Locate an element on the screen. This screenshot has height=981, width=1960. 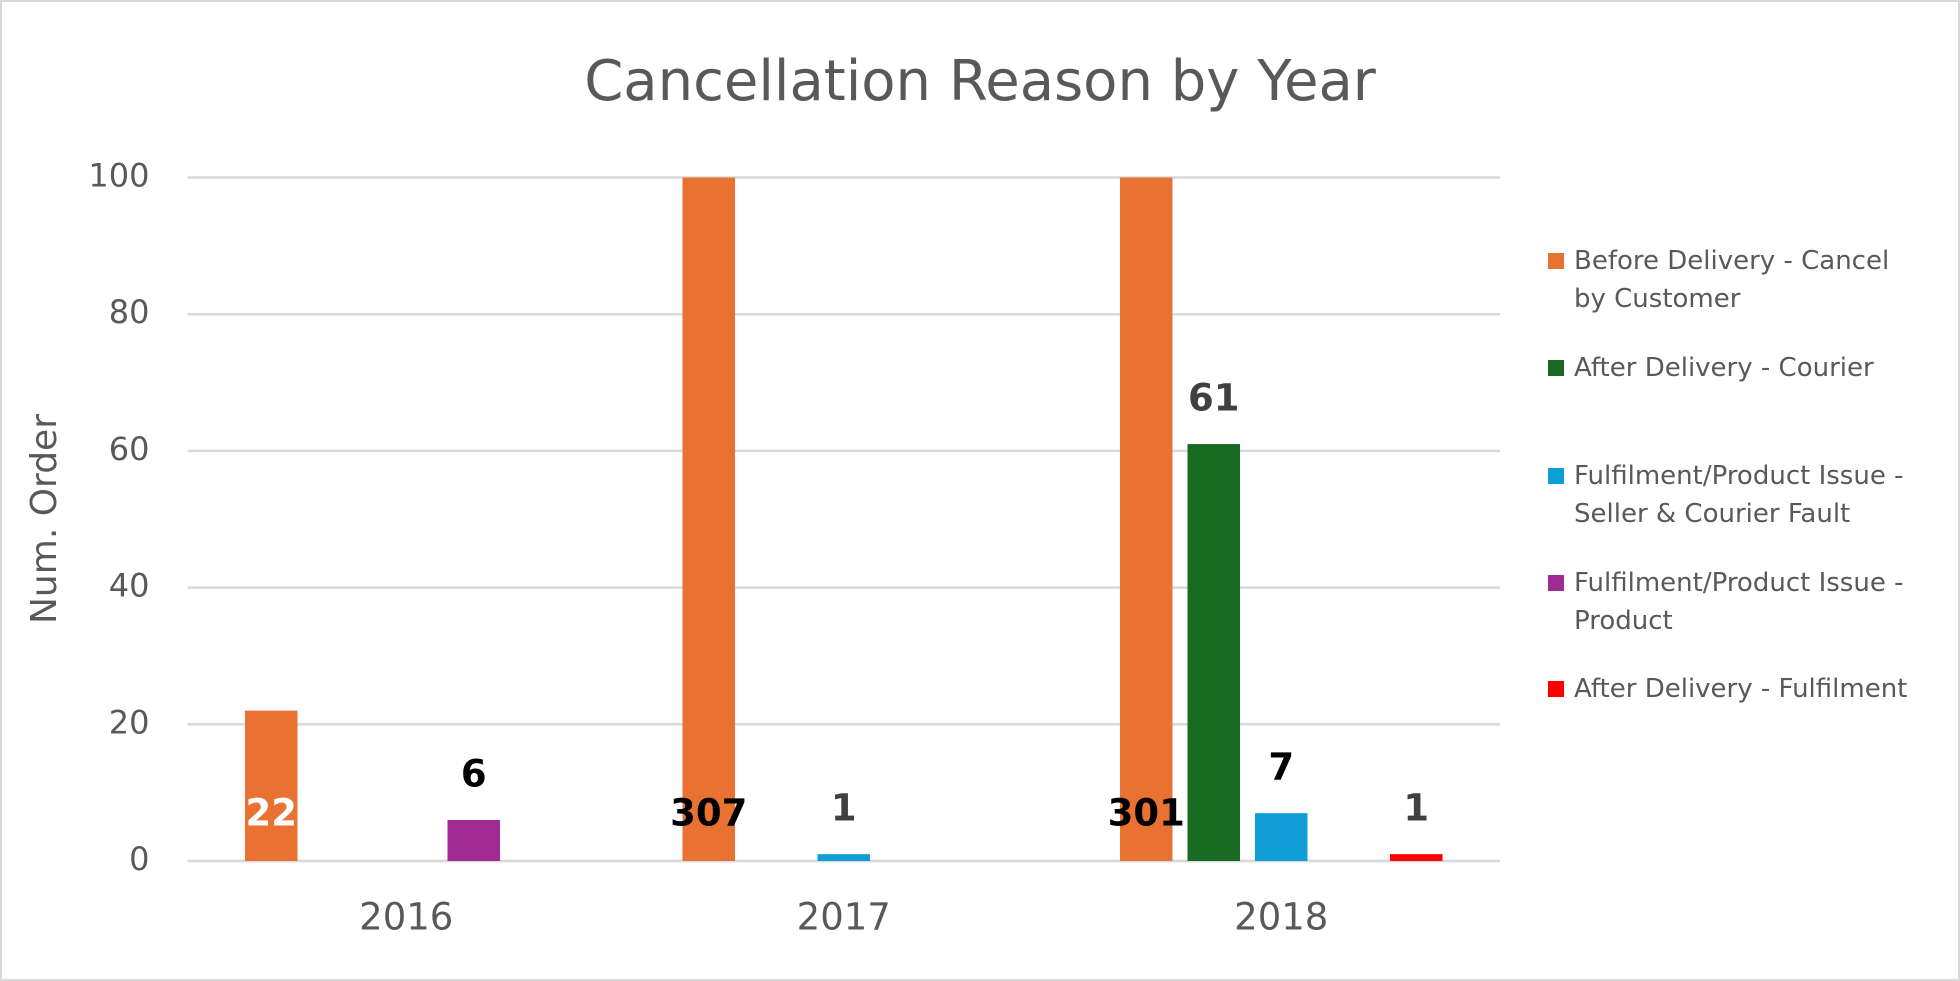
y-tick-label: 20 is located at coordinates (129, 722).